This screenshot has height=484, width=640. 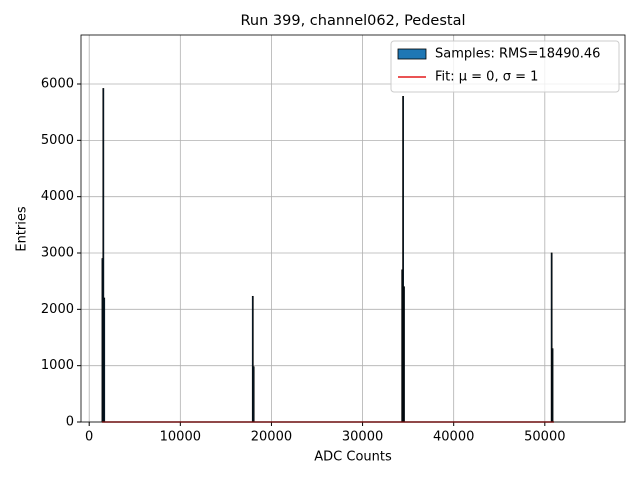 I want to click on x-axis-label: ADC Counts, so click(x=353, y=457).